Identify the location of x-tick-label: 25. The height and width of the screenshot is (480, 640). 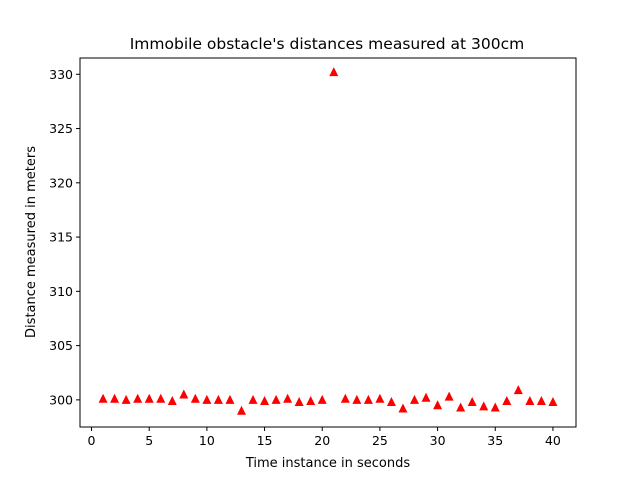
(380, 440).